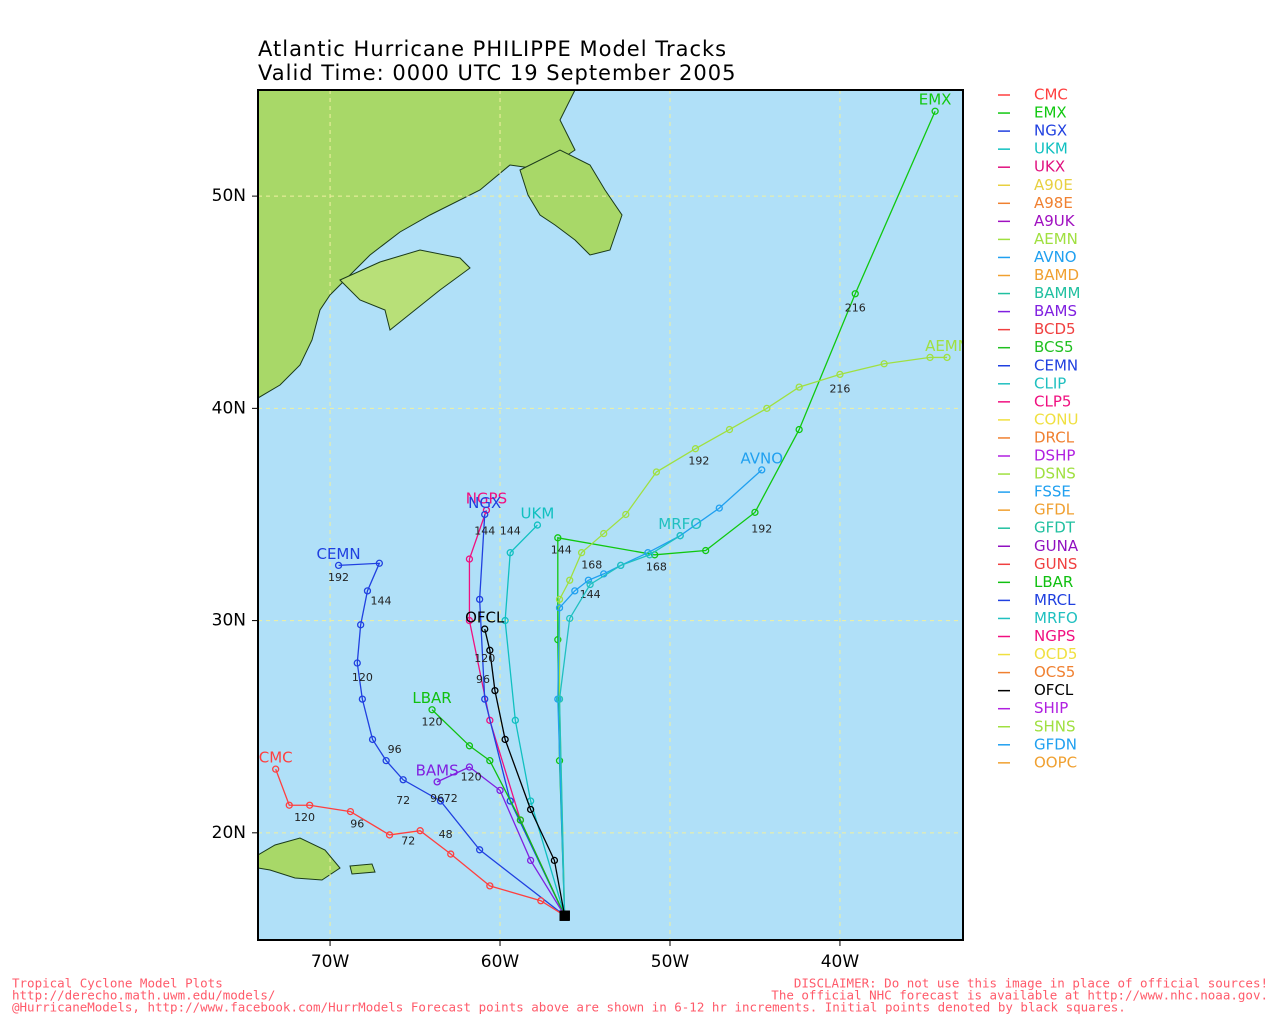 Image resolution: width=1280 pixels, height=1028 pixels. I want to click on hour-label: 192, so click(761, 528).